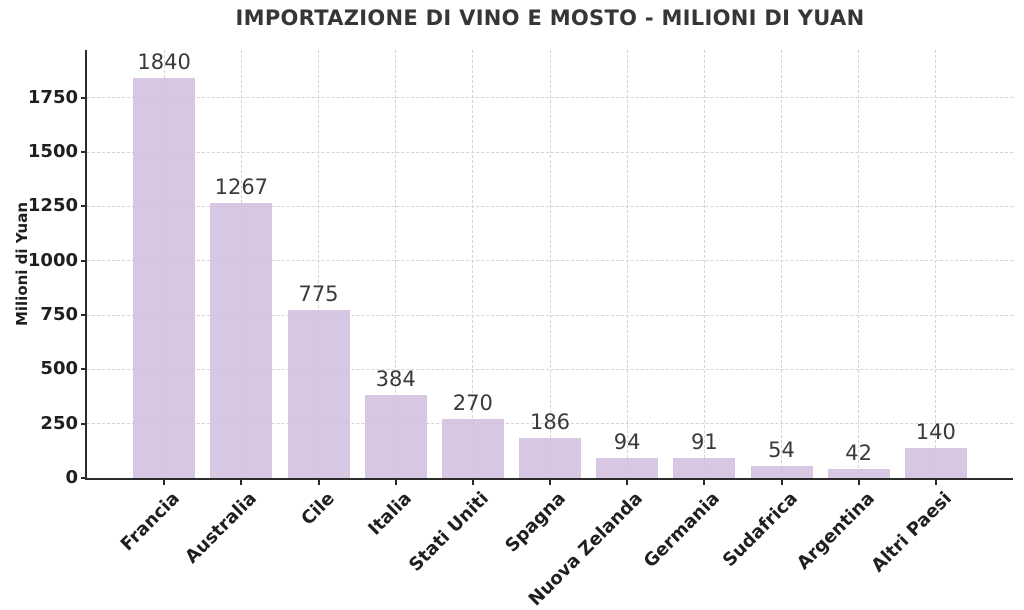  I want to click on x-tick-label: Australia, so click(221, 528).